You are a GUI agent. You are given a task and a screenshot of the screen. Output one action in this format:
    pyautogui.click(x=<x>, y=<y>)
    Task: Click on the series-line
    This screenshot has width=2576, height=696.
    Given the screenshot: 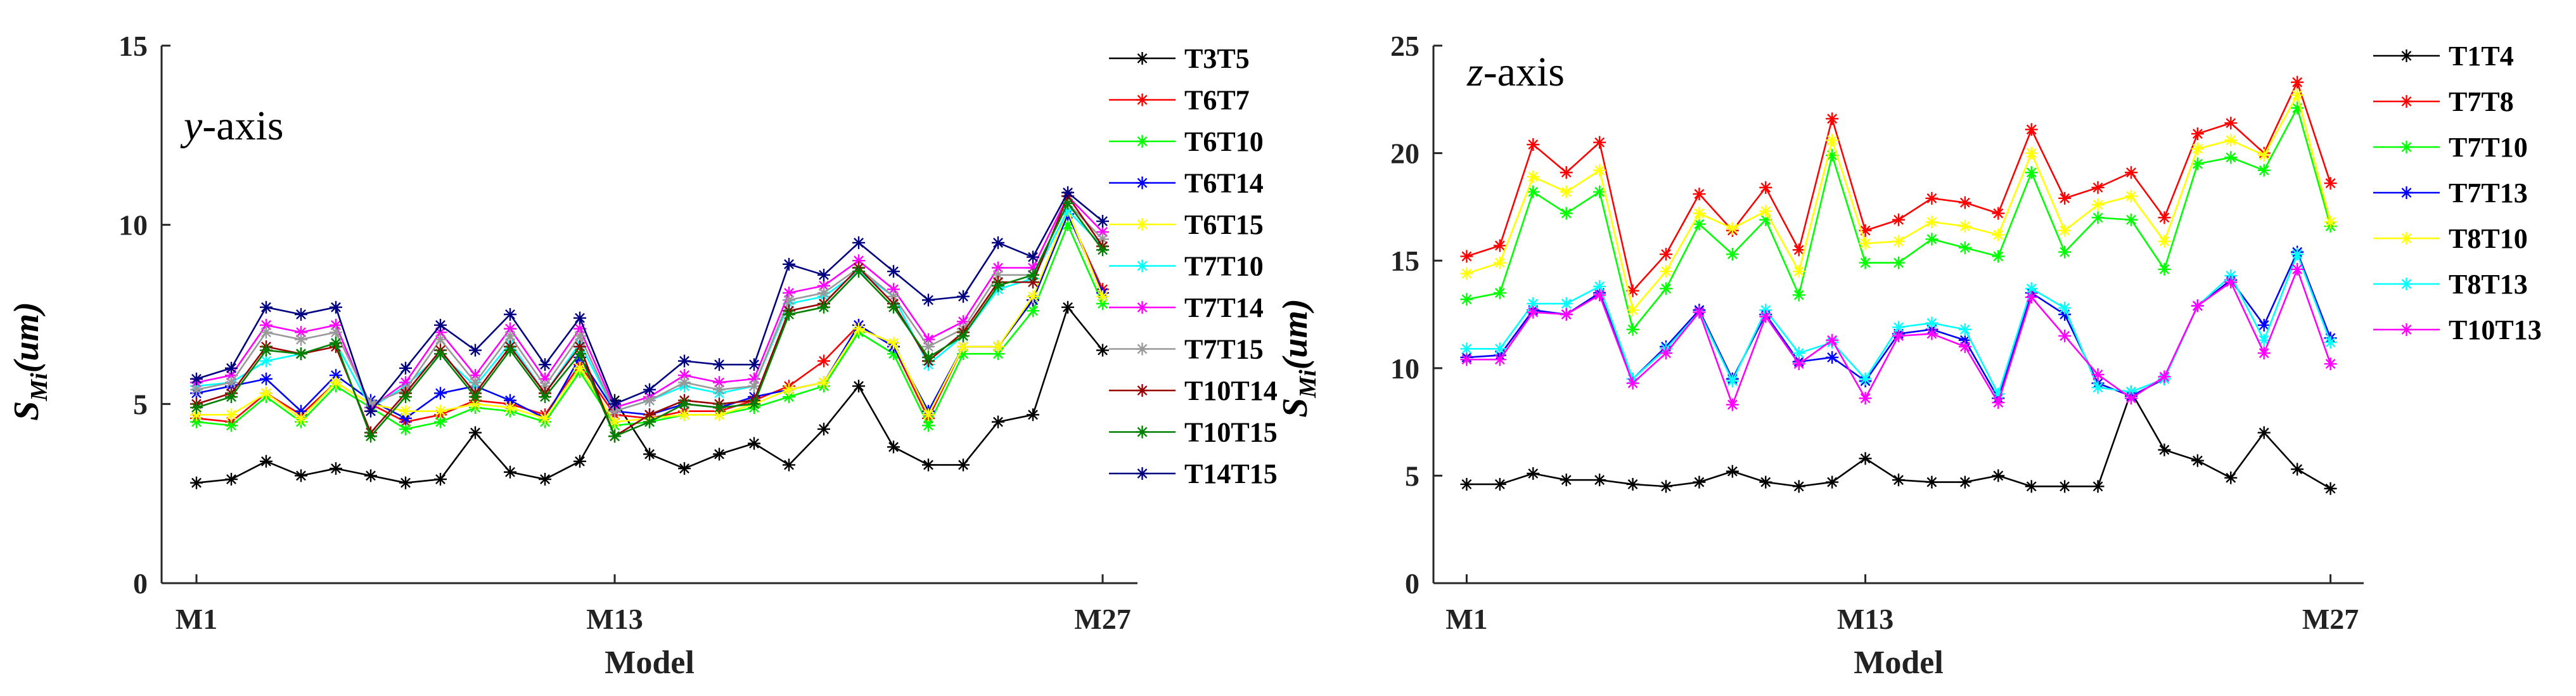 What is the action you would take?
    pyautogui.click(x=1898, y=203)
    